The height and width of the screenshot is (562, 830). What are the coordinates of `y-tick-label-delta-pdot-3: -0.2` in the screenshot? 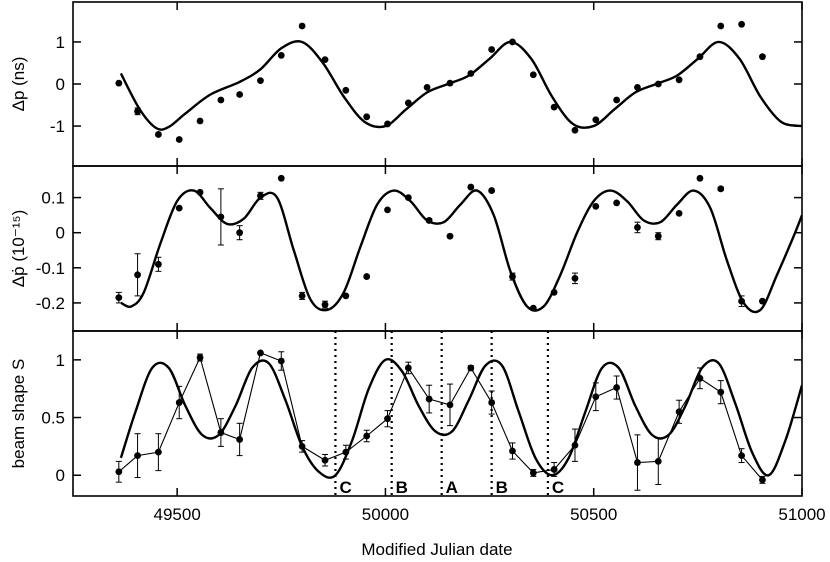 It's located at (50, 303).